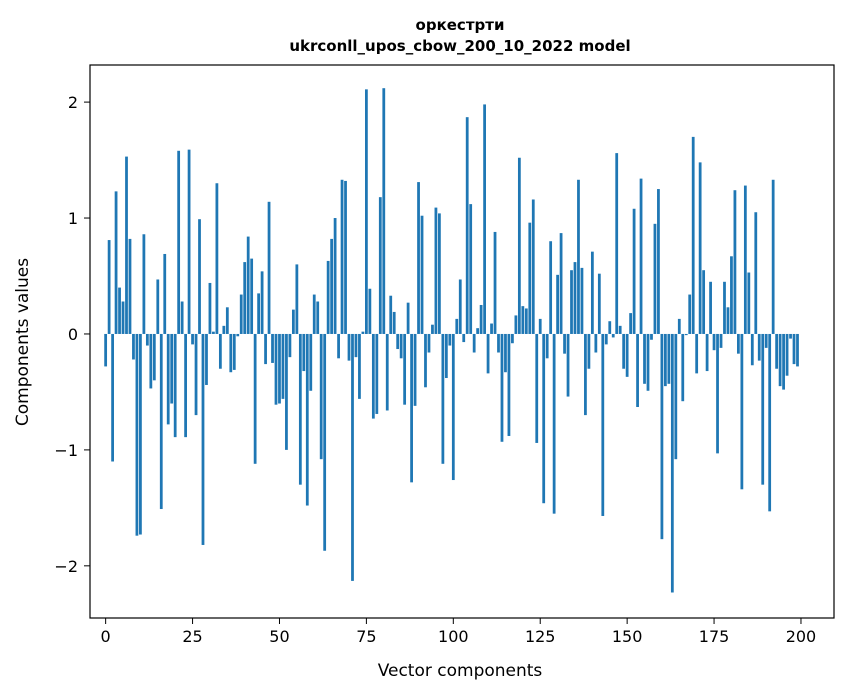 Image resolution: width=847 pixels, height=696 pixels. What do you see at coordinates (459, 46) in the screenshot?
I see `chart-subtitle: ukrconll_upos_cbow_200_10_2022 model` at bounding box center [459, 46].